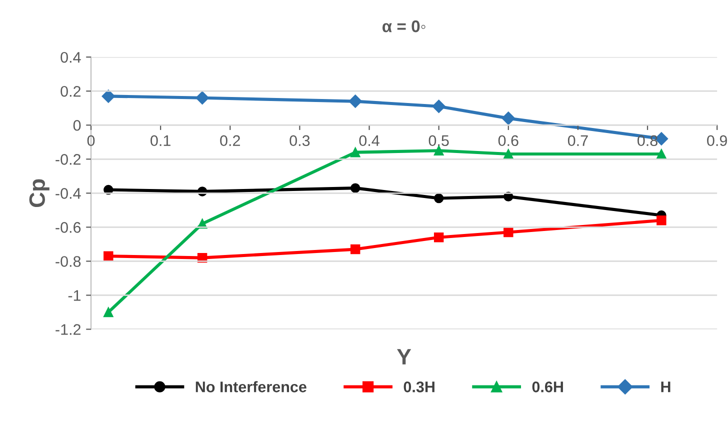  Describe the element at coordinates (68, 159) in the screenshot. I see `y-tick-label: -0.2` at that location.